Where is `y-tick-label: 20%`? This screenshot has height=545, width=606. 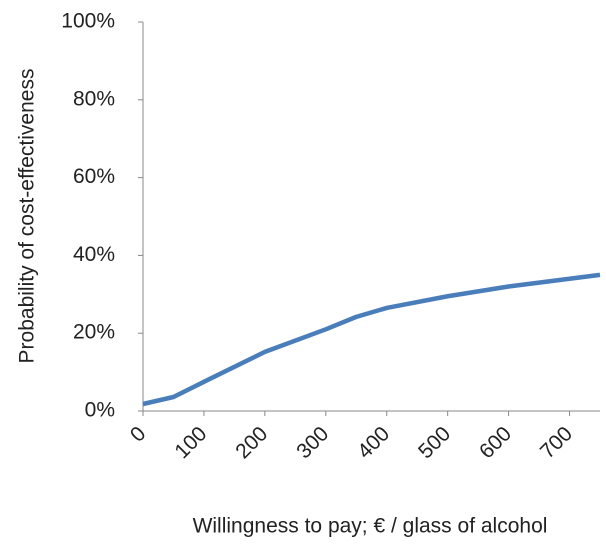 y-tick-label: 20% is located at coordinates (94, 332).